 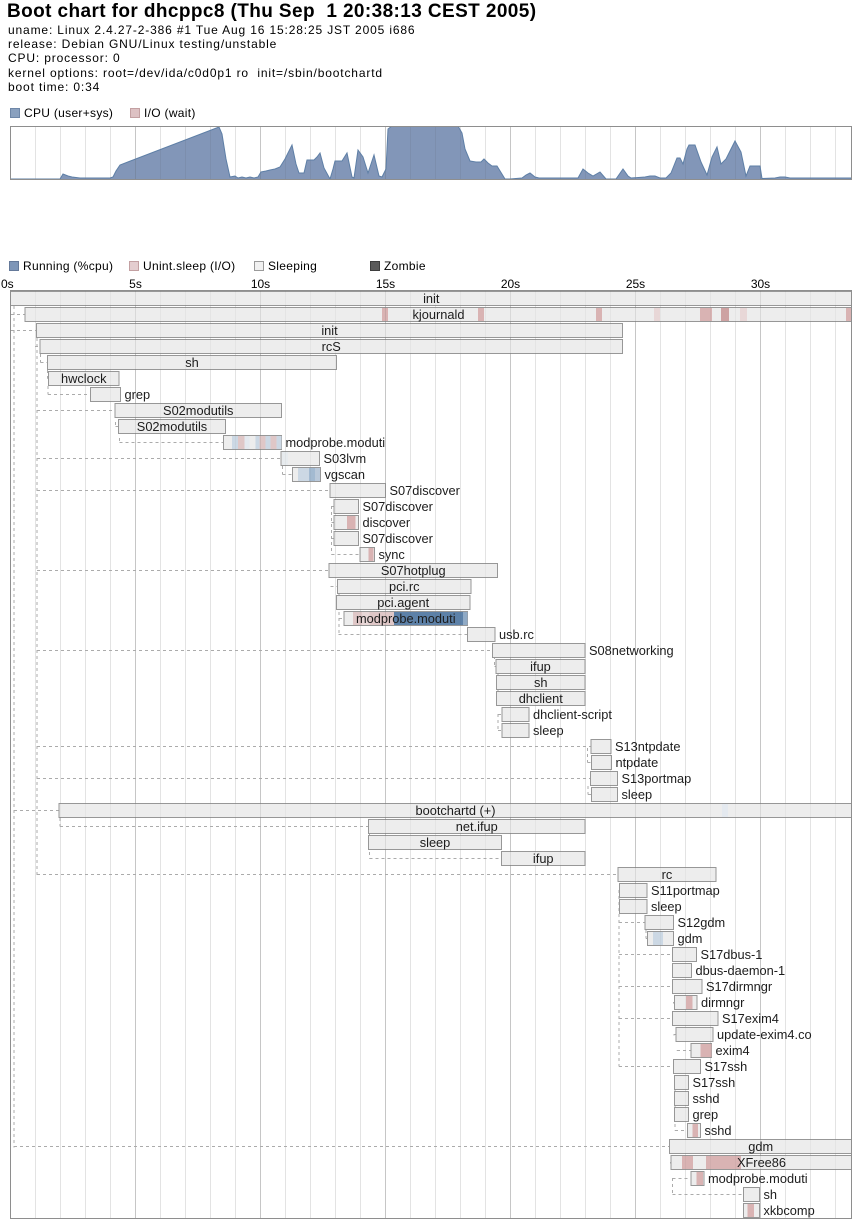 What do you see at coordinates (789, 1210) in the screenshot?
I see `svg-text: xkbcomp` at bounding box center [789, 1210].